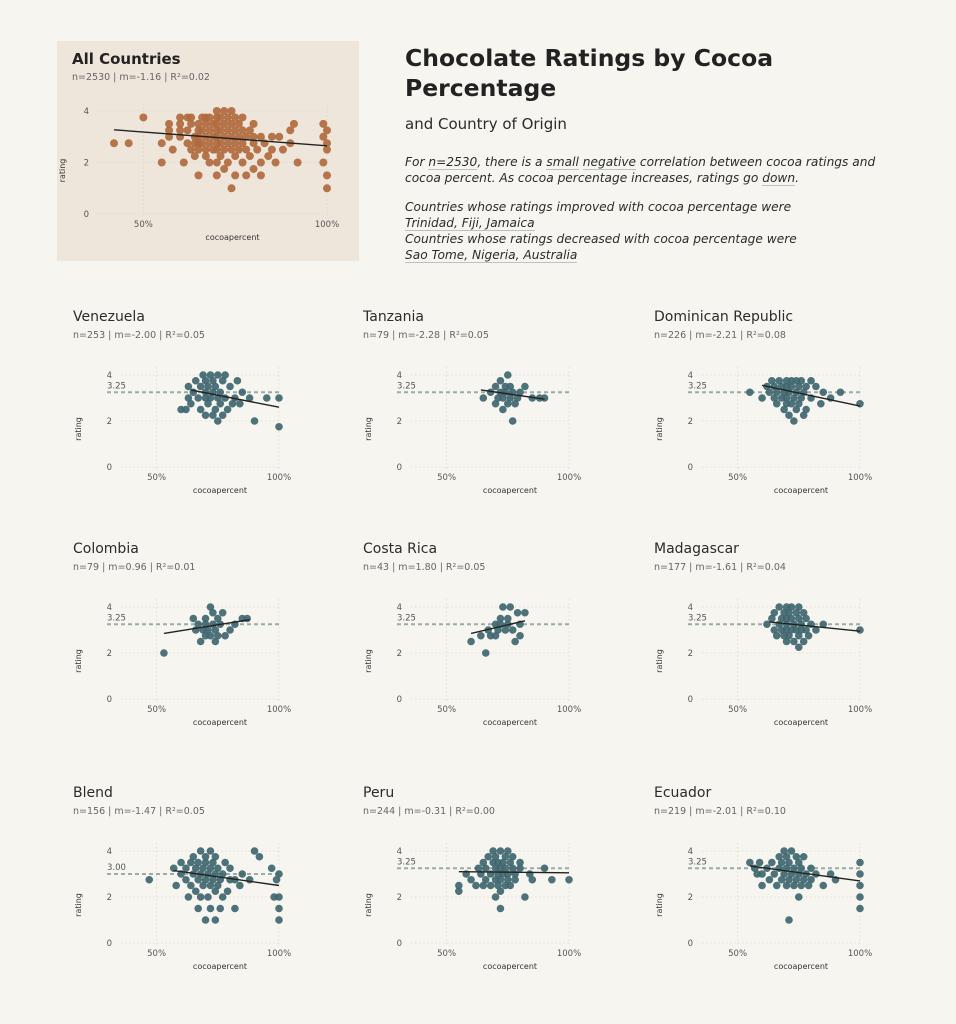 This screenshot has width=956, height=1024. What do you see at coordinates (690, 376) in the screenshot?
I see `y-tick-label: 4` at bounding box center [690, 376].